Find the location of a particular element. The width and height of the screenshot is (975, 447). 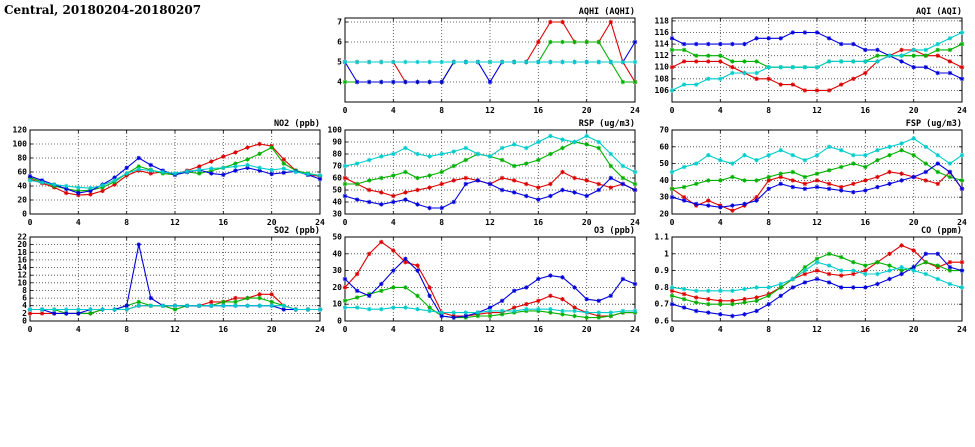

svg-text: NO2 (ppb) is located at coordinates (297, 124).